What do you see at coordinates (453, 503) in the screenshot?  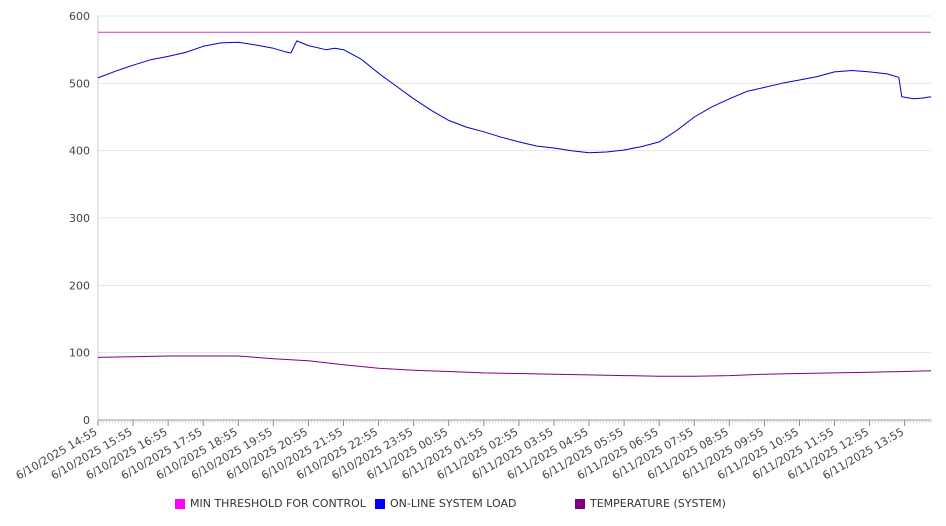 I see `legend-label-system-load: ON-LINE SYSTEM LOAD` at bounding box center [453, 503].